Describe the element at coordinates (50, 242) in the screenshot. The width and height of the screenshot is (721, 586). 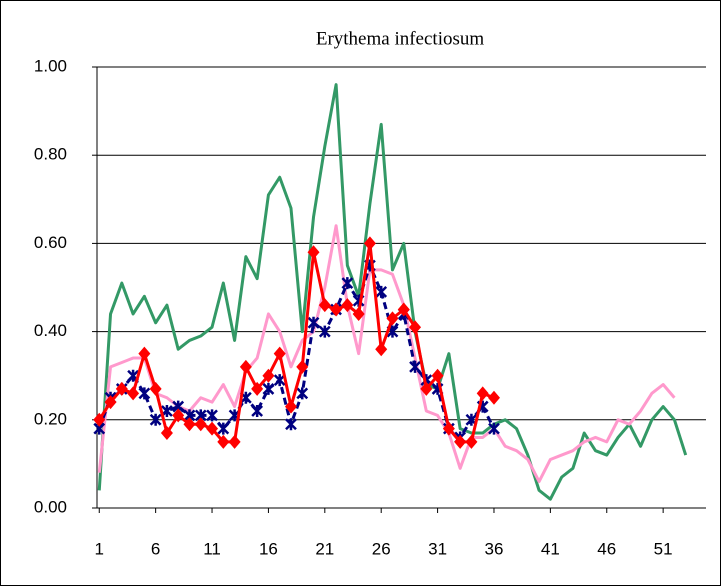
I see `y-tick-label: 0.60` at that location.